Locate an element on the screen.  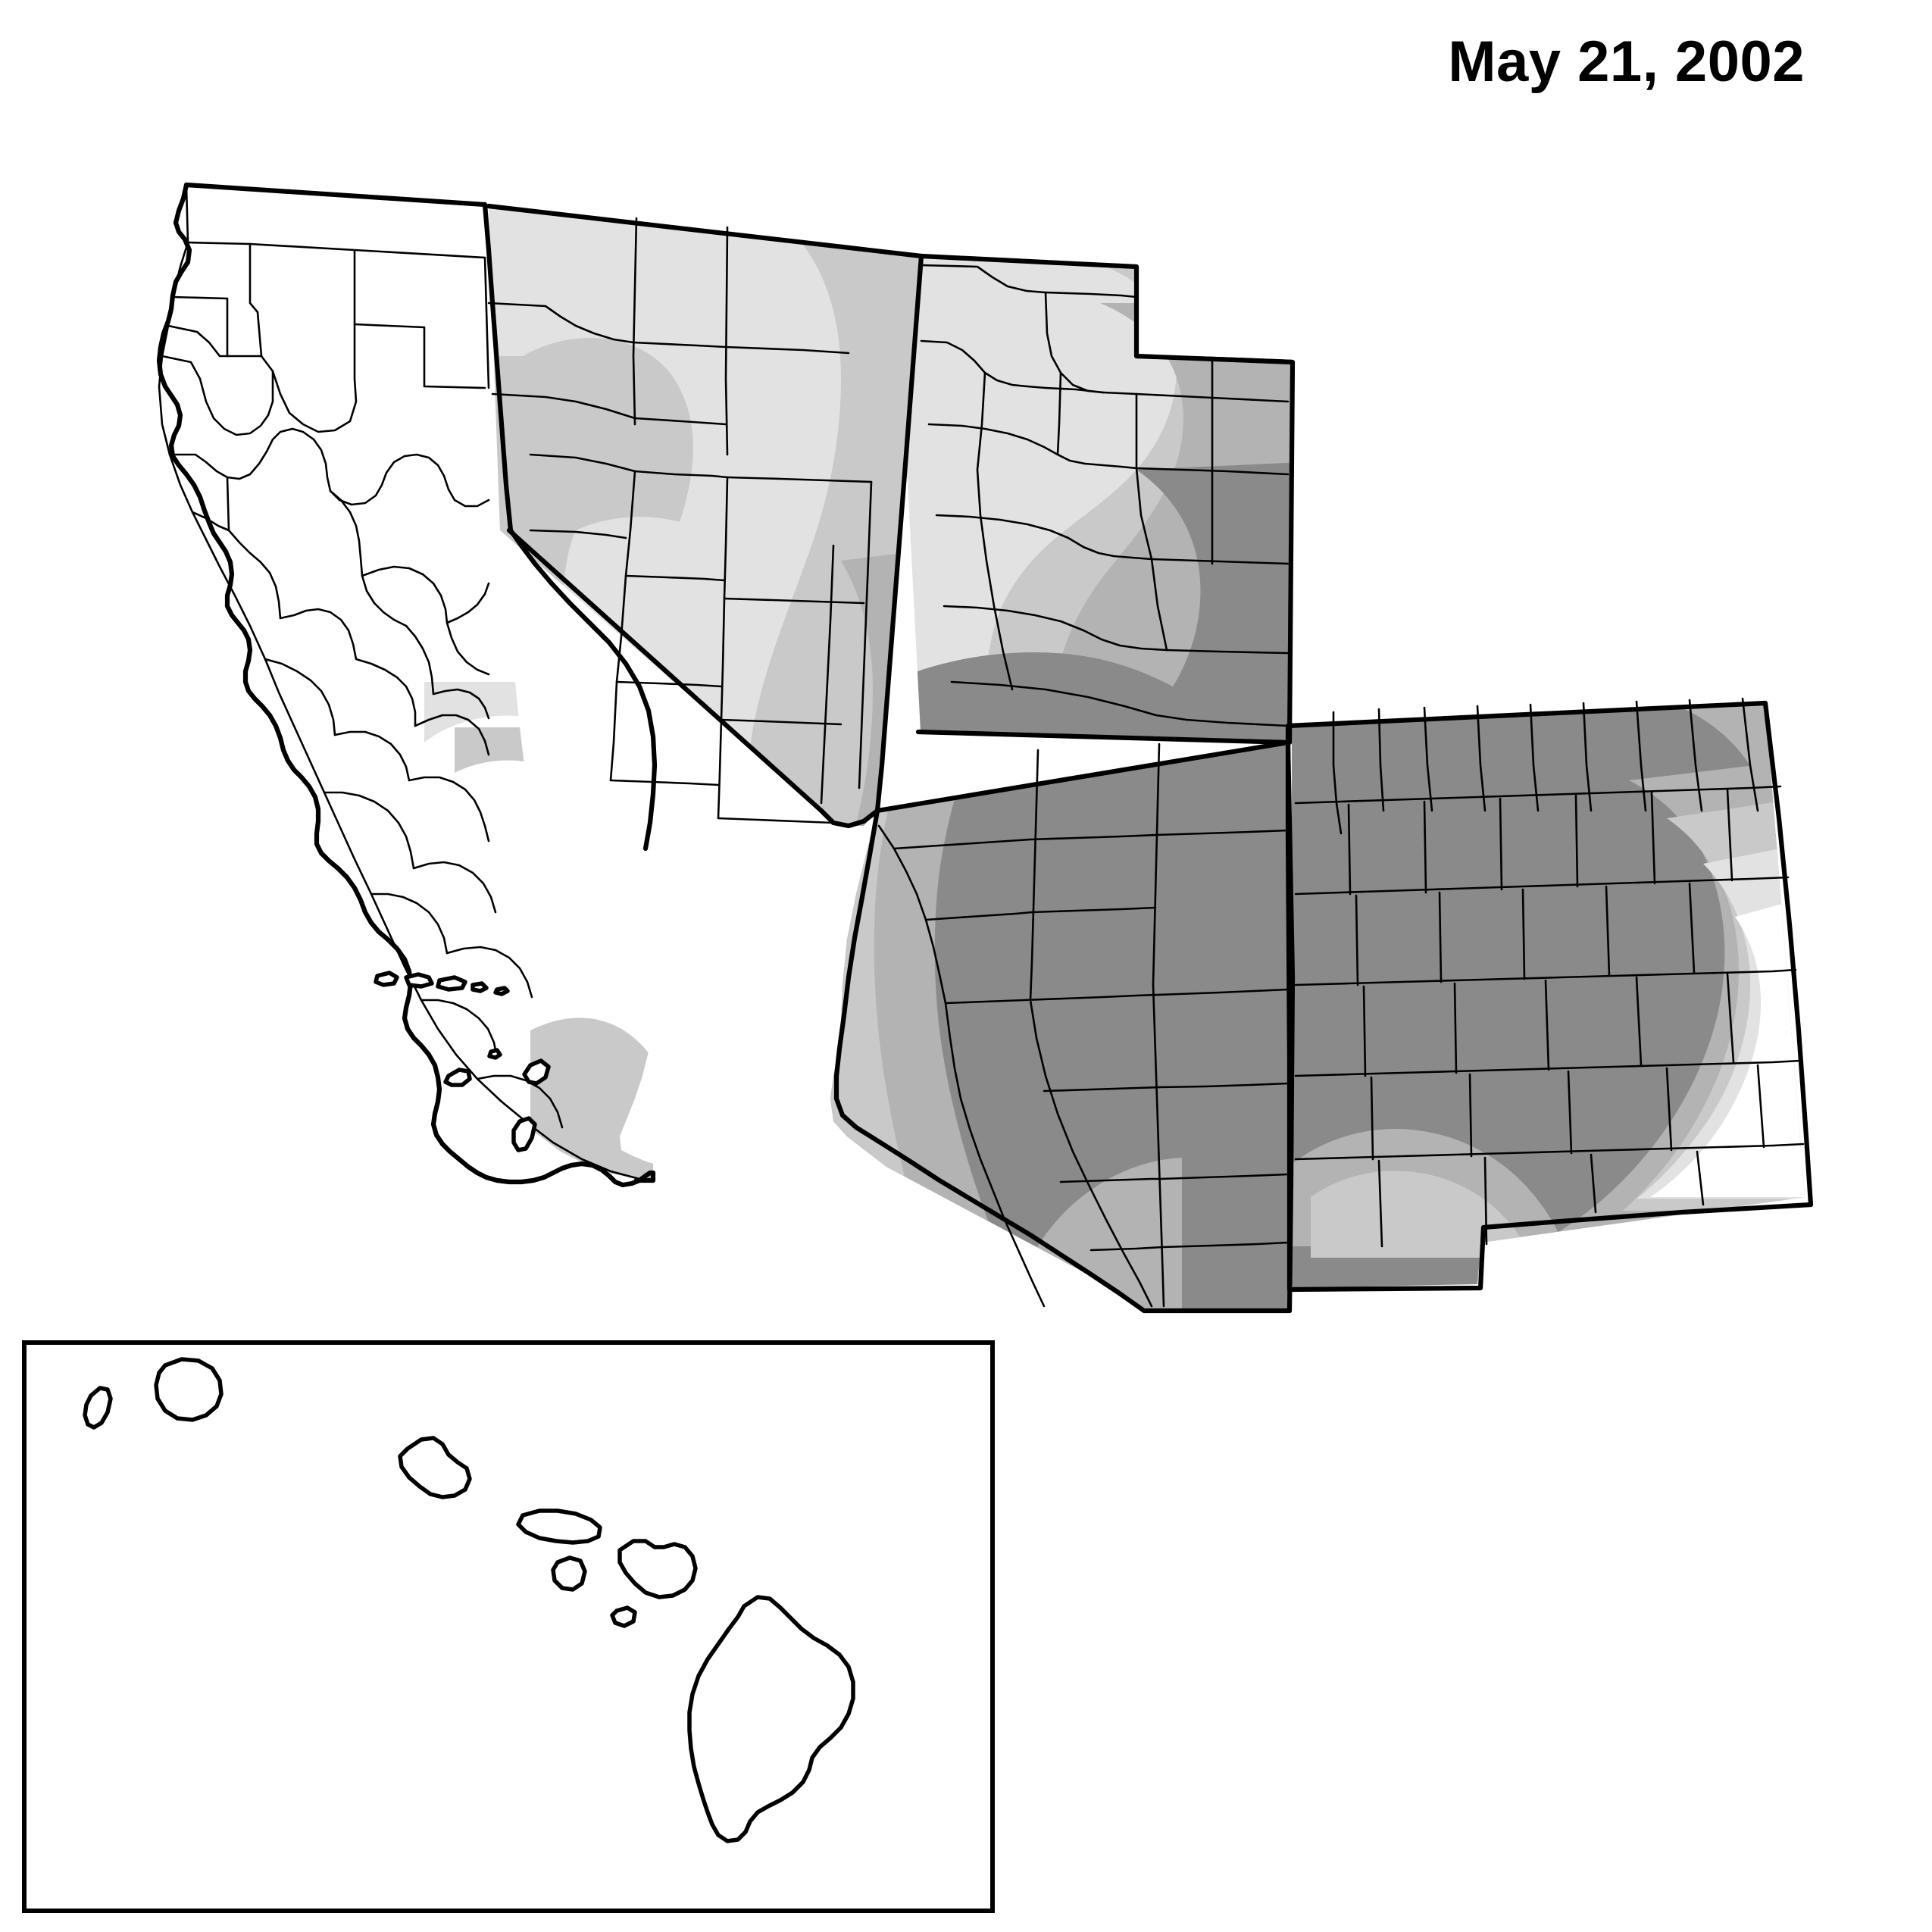
hawaii-inset is located at coordinates (509, 1626).